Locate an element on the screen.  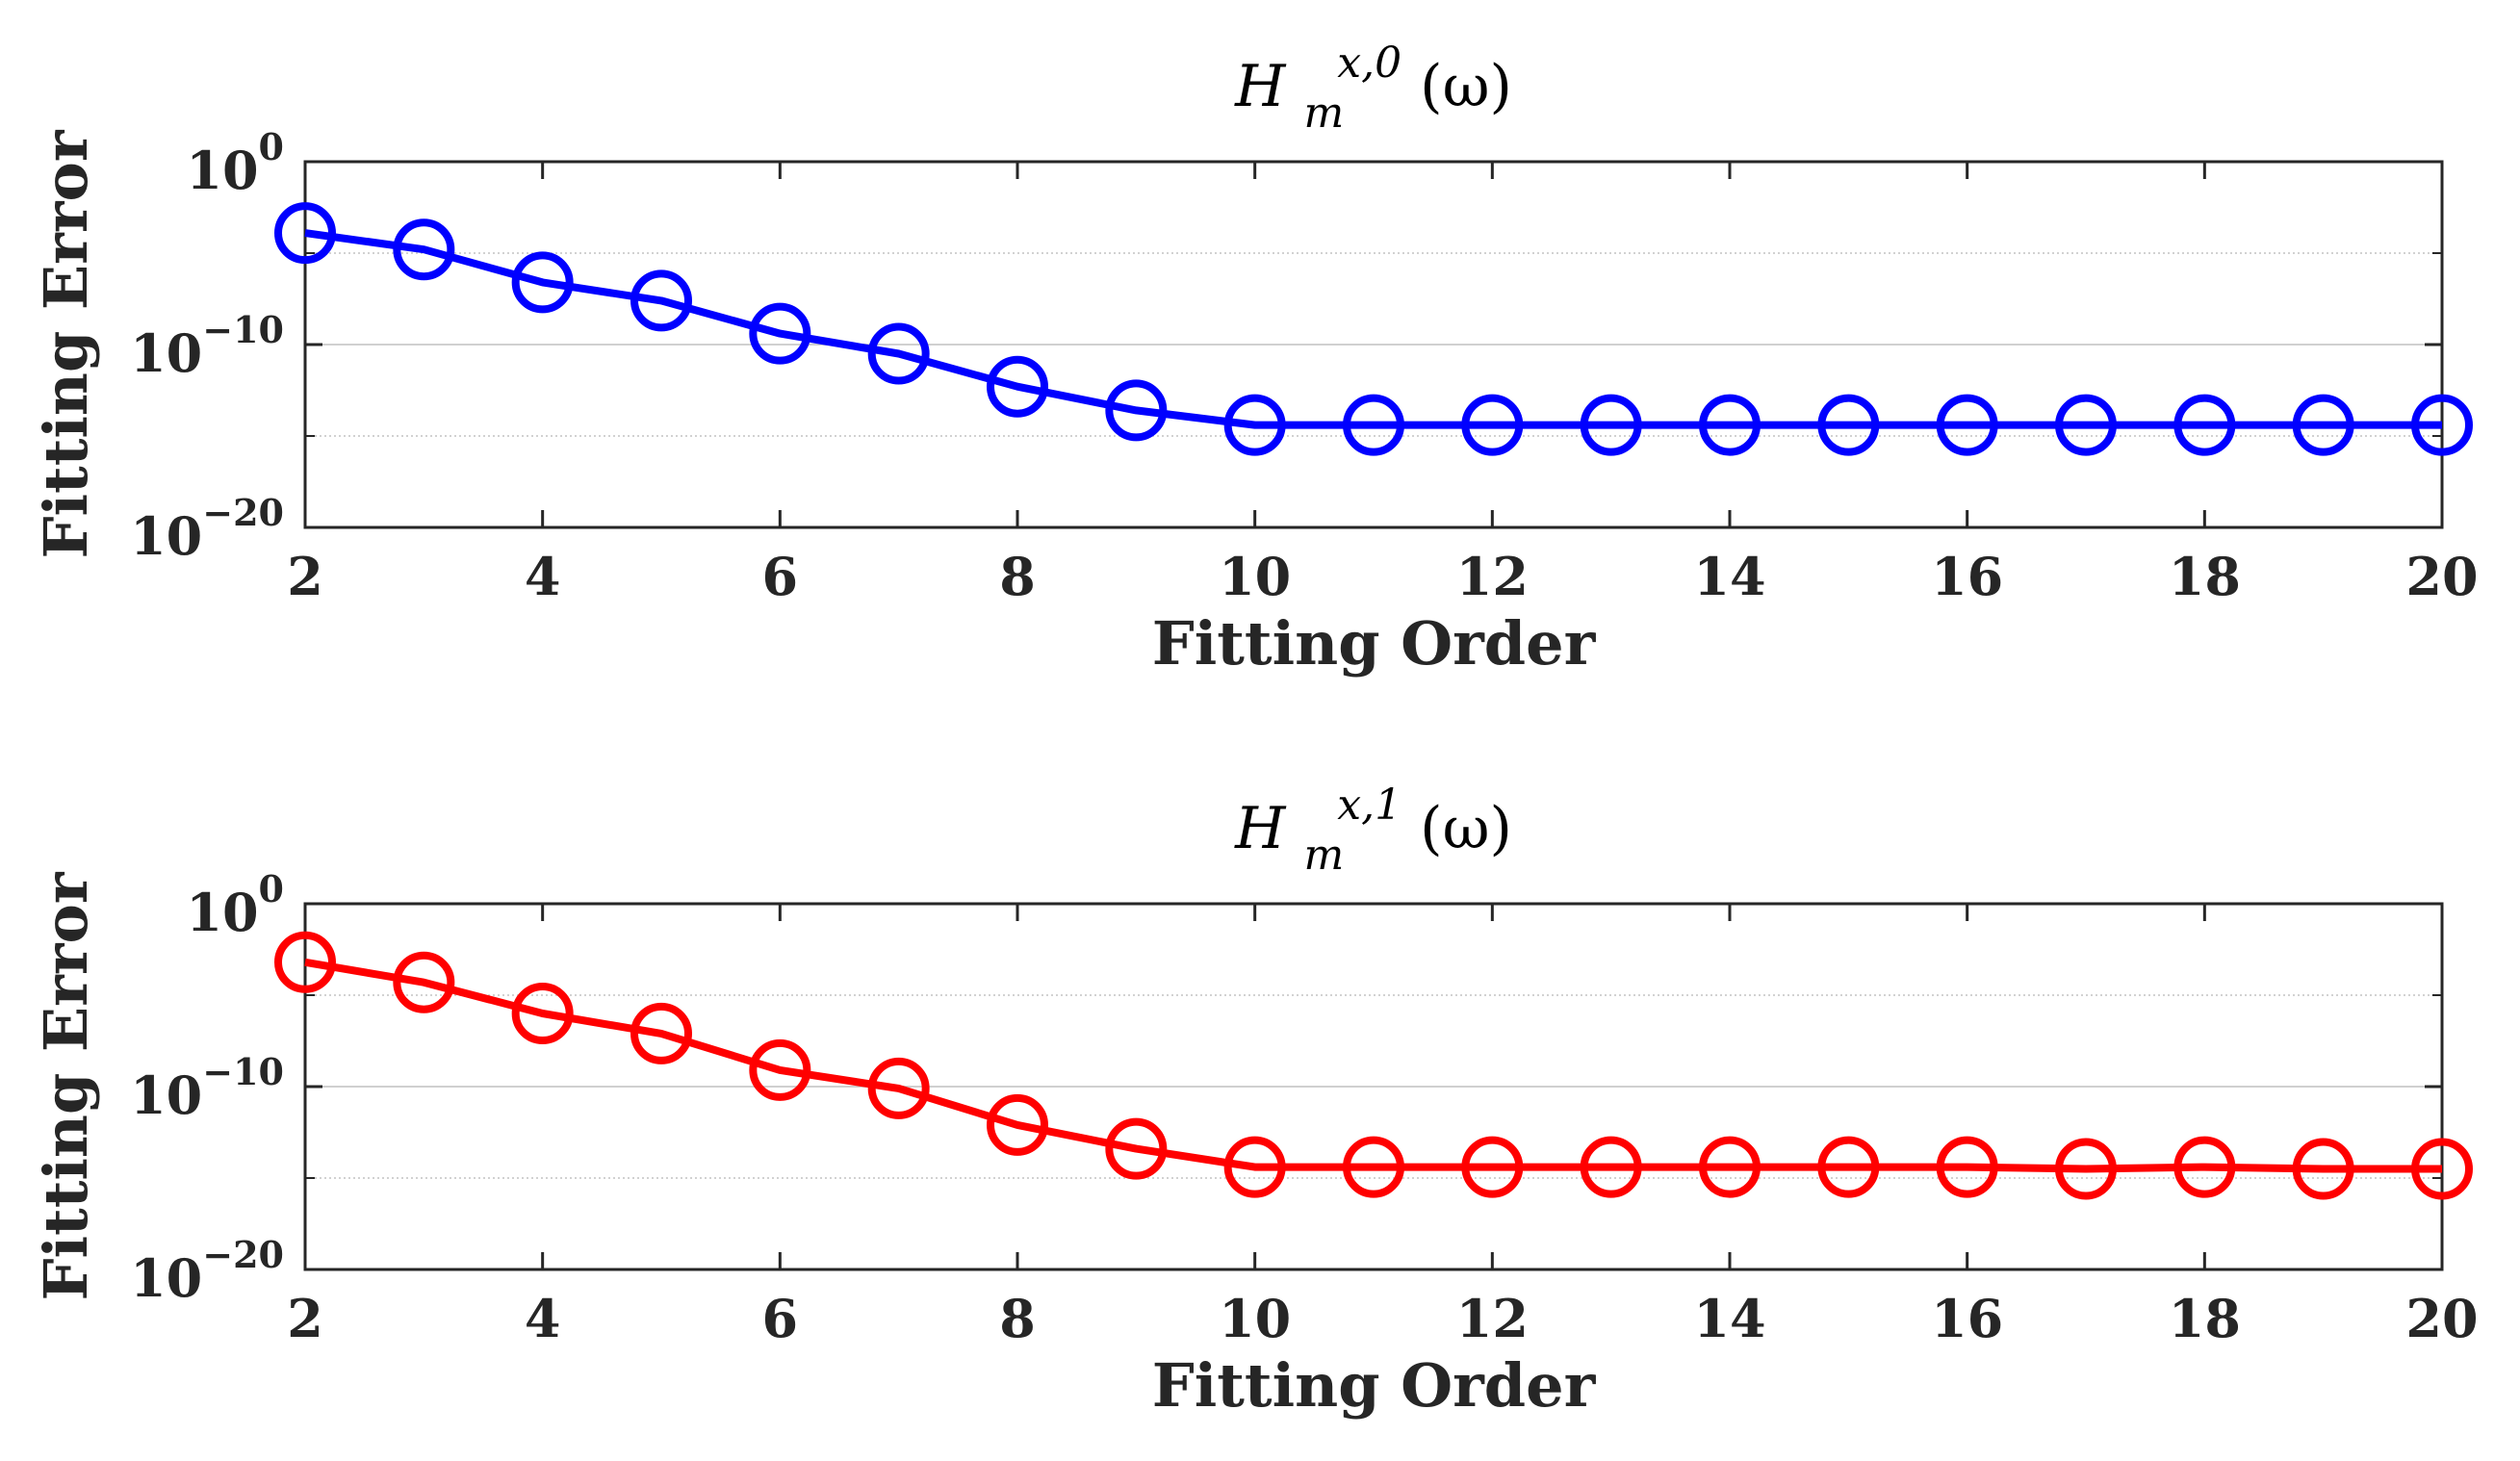
title-superscript: x,0 is located at coordinates (1369, 63).